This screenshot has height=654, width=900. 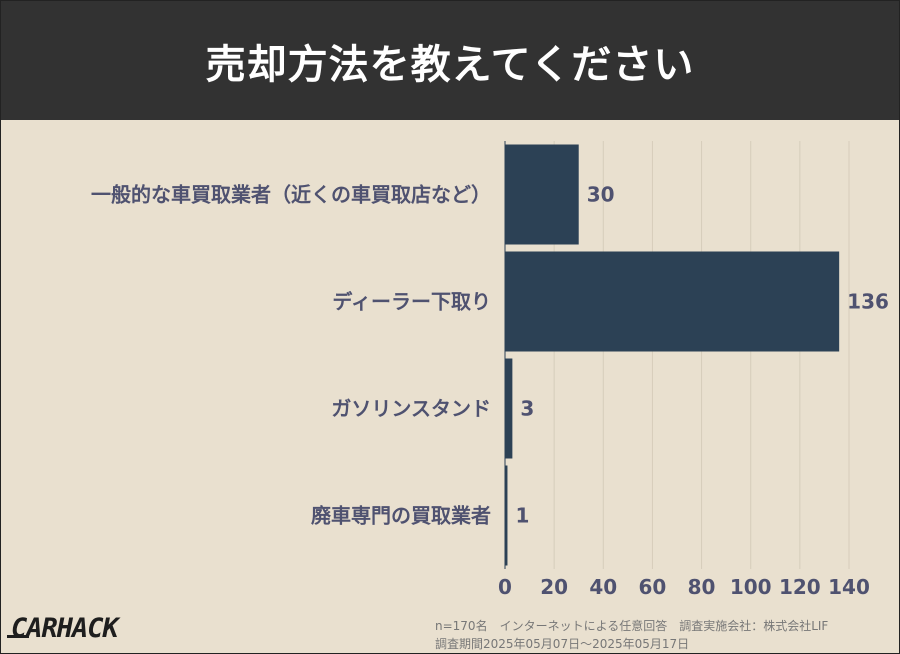 I want to click on x-tick-label: 20, so click(x=554, y=587).